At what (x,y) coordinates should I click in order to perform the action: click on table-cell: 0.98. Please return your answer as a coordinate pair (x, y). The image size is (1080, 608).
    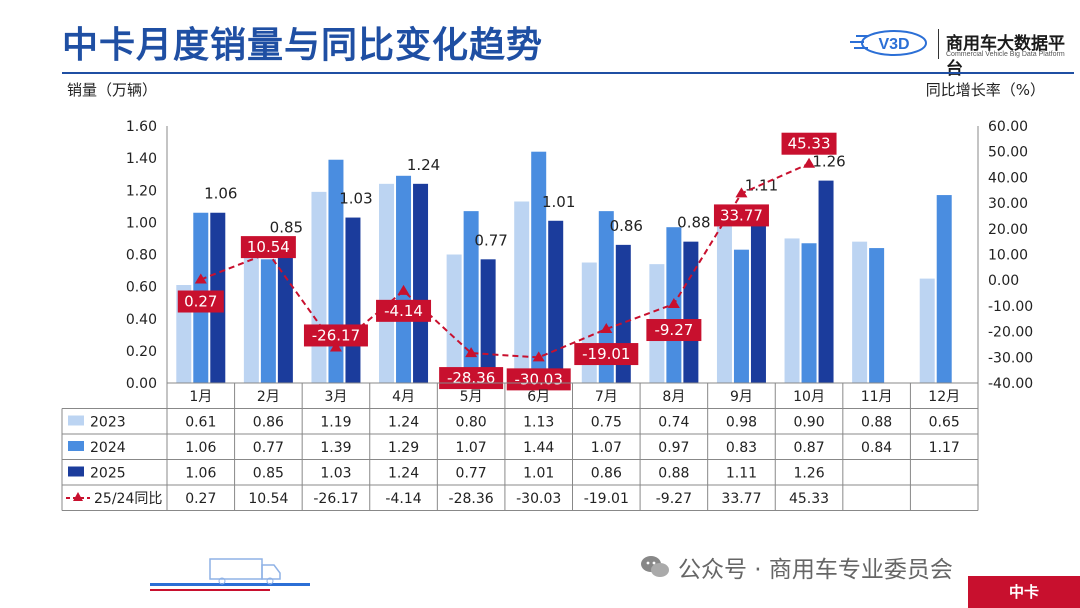
    Looking at the image, I should click on (741, 423).